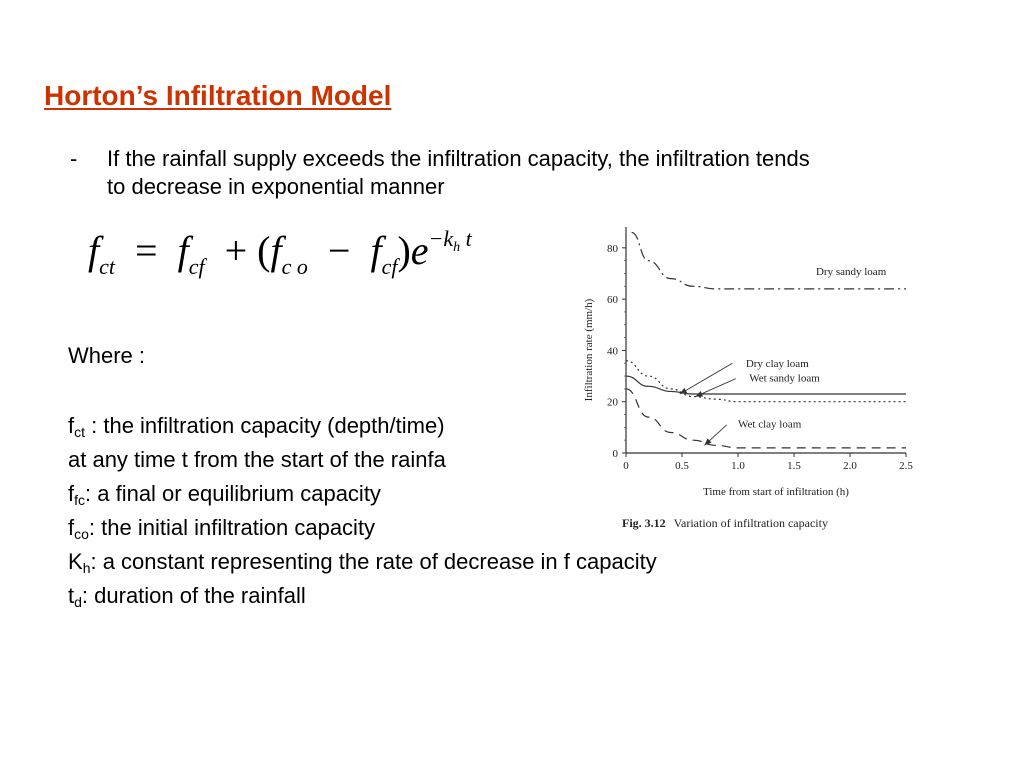  Describe the element at coordinates (850, 466) in the screenshot. I see `x-tick-label-4: 2.0` at that location.